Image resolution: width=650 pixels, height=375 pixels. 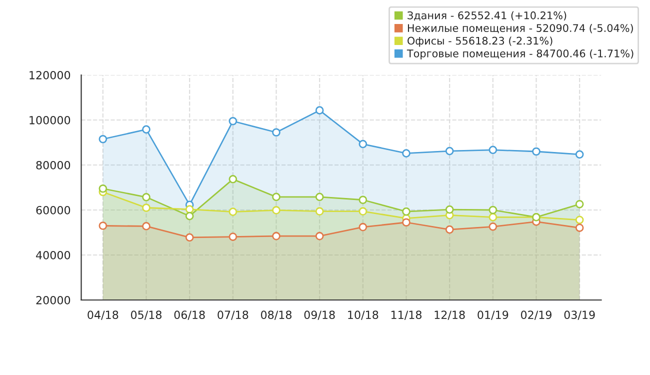 I want to click on x-tick-label: 11/18, so click(x=406, y=315).